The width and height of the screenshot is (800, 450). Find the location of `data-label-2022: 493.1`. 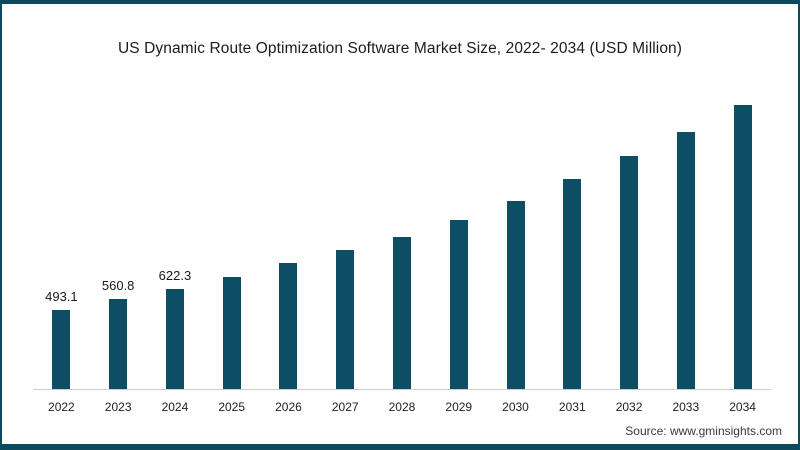

data-label-2022: 493.1 is located at coordinates (61, 296).